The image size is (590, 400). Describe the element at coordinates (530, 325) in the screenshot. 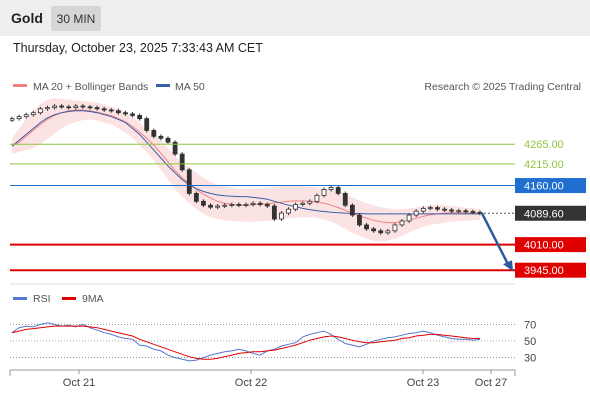

I see `rsi-tick-label: 70` at that location.